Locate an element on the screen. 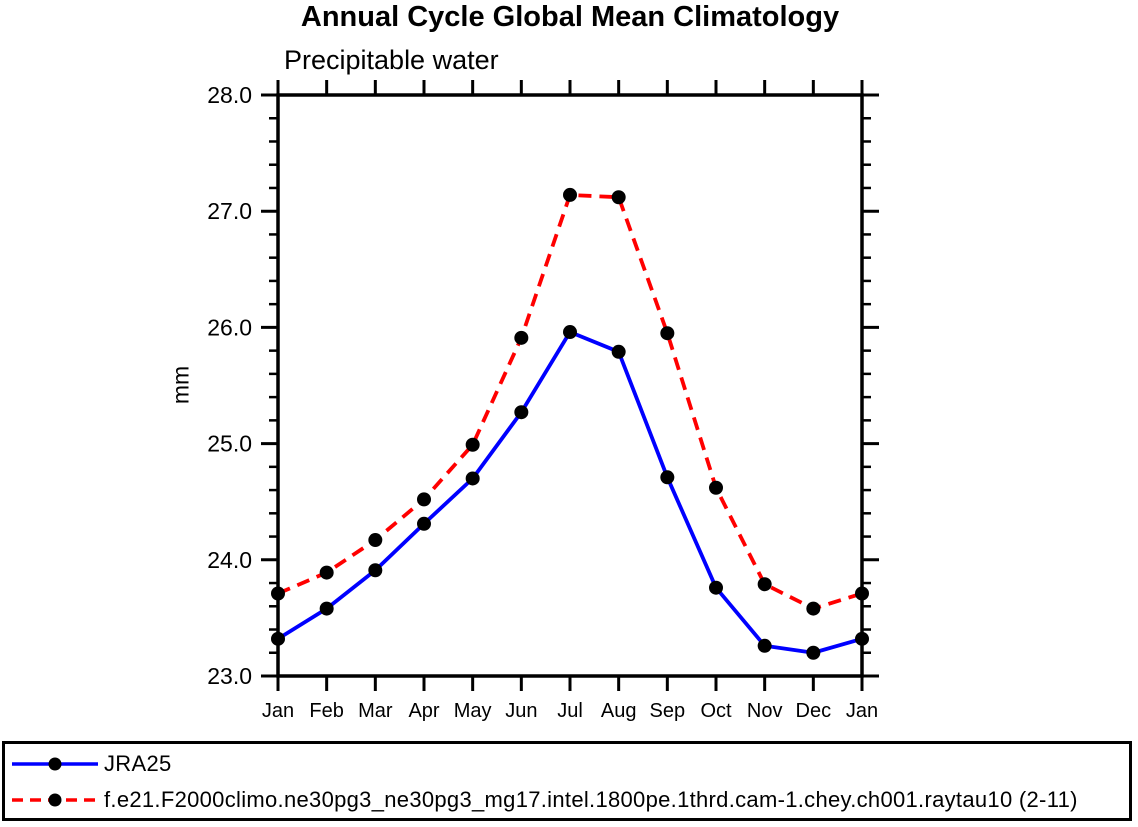 The height and width of the screenshot is (827, 1138). y-tick-label: 25.0 is located at coordinates (229, 444).